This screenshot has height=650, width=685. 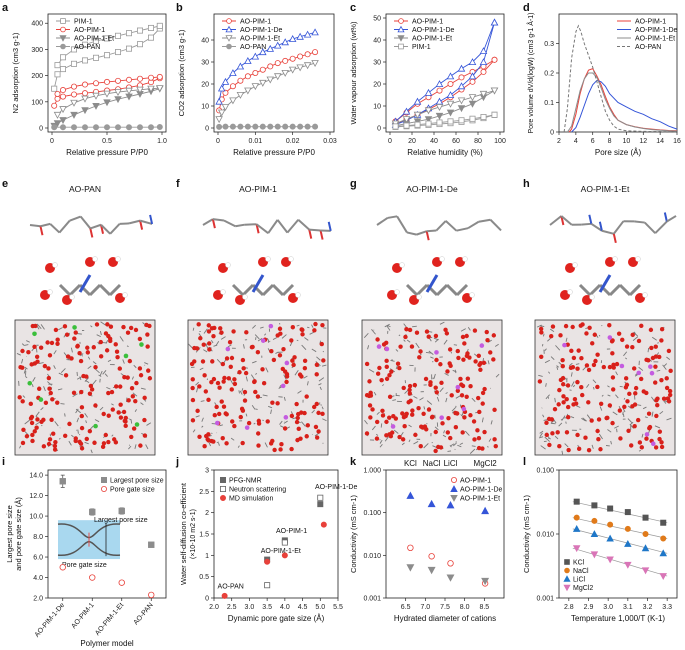 What do you see at coordinates (478, 141) in the screenshot?
I see `x-tick-label: 80` at bounding box center [478, 141].